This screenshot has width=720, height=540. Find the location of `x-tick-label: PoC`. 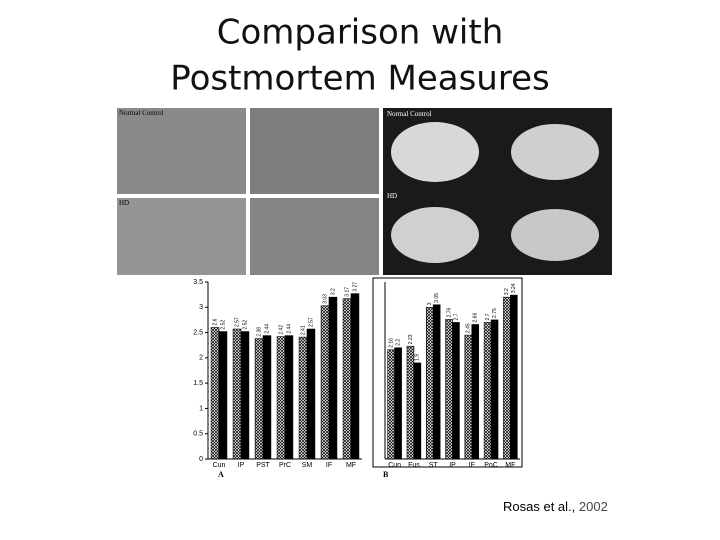

x-tick-label: PoC is located at coordinates (491, 465).